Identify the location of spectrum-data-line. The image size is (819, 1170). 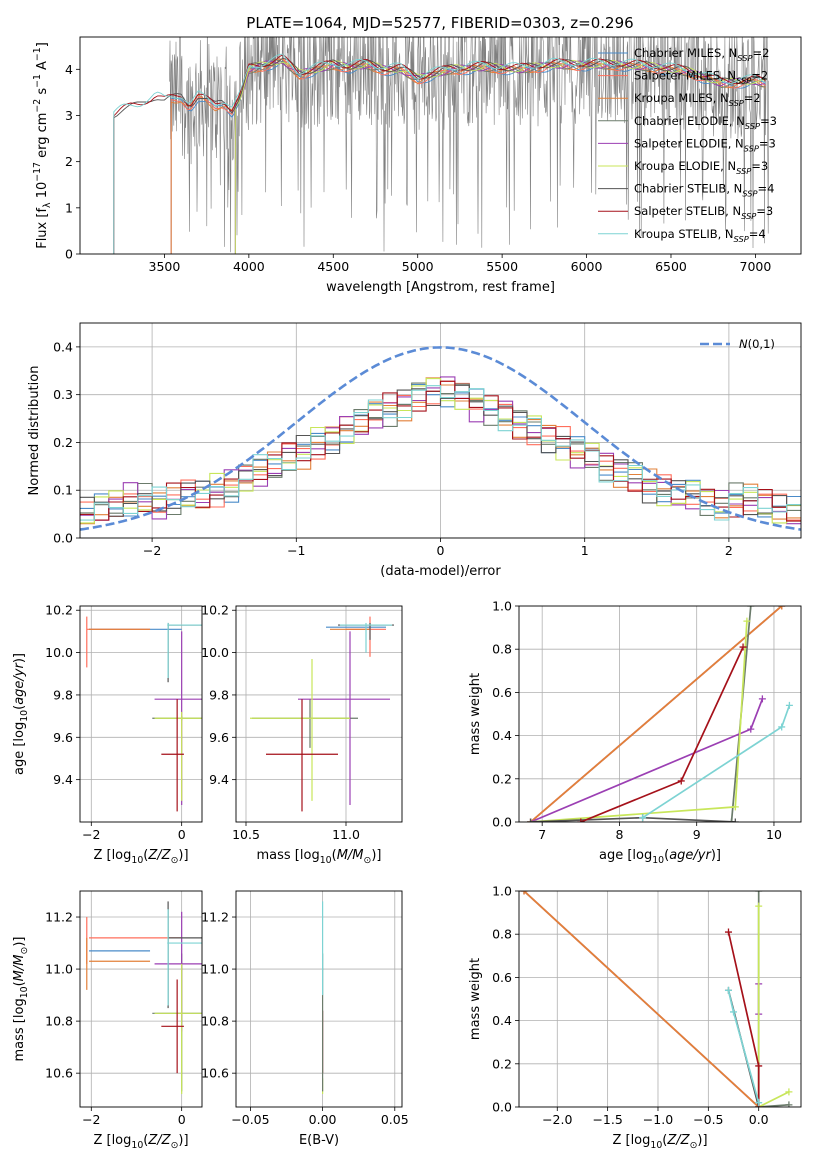
(469, 145).